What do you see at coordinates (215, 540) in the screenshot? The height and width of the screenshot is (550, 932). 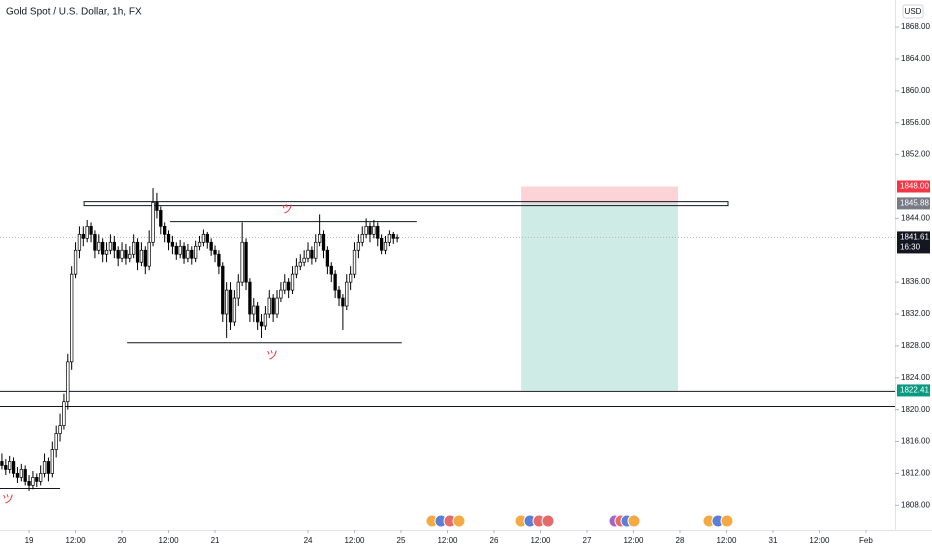 I see `x-tick-label: 21` at bounding box center [215, 540].